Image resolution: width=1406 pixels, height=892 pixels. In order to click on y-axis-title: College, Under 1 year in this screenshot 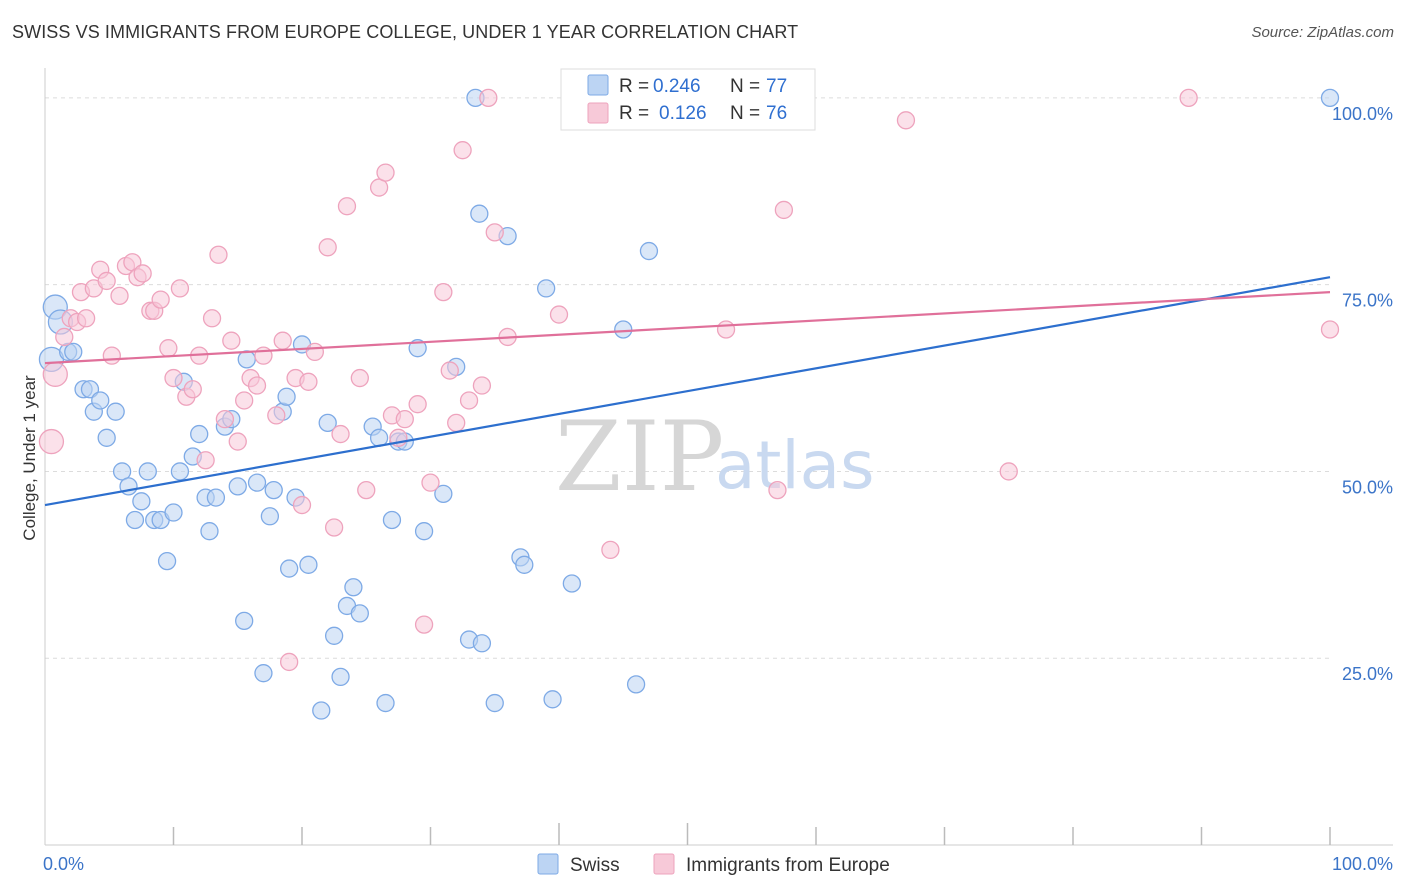, I will do `click(29, 458)`.